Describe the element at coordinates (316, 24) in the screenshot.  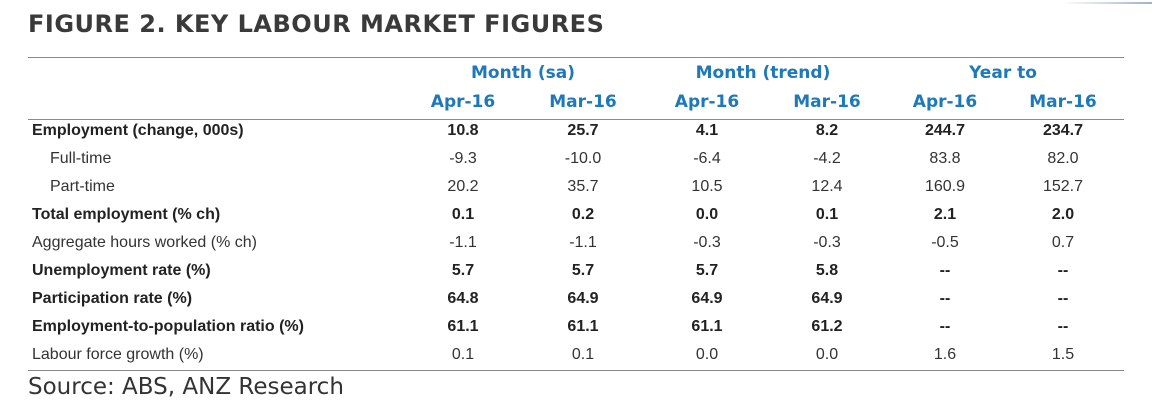
I see `figure-title: FIGURE 2. KEY LABOUR MARKET FIGURES` at that location.